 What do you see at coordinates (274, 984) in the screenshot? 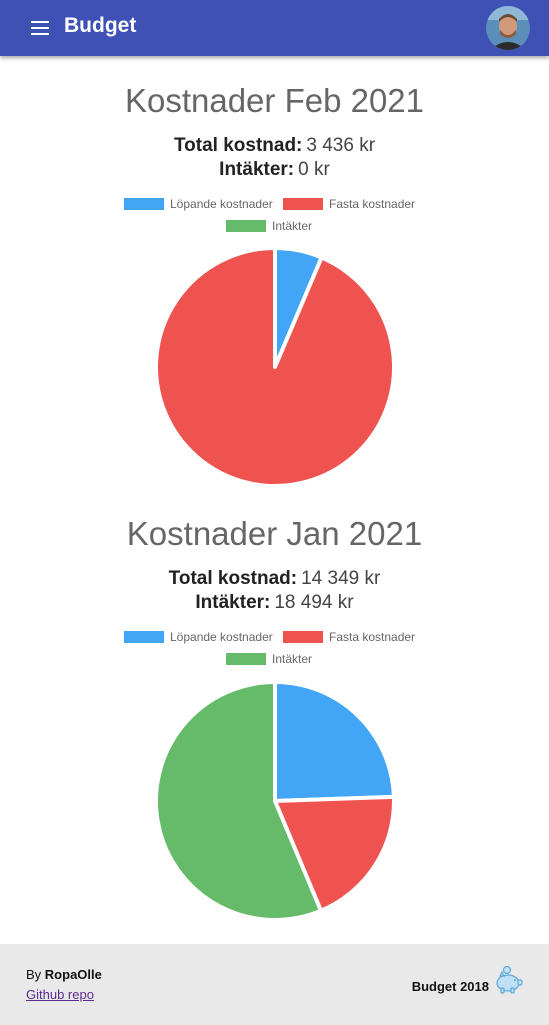
I see `footer: By RopaOlle Github repo Budget 2018` at bounding box center [274, 984].